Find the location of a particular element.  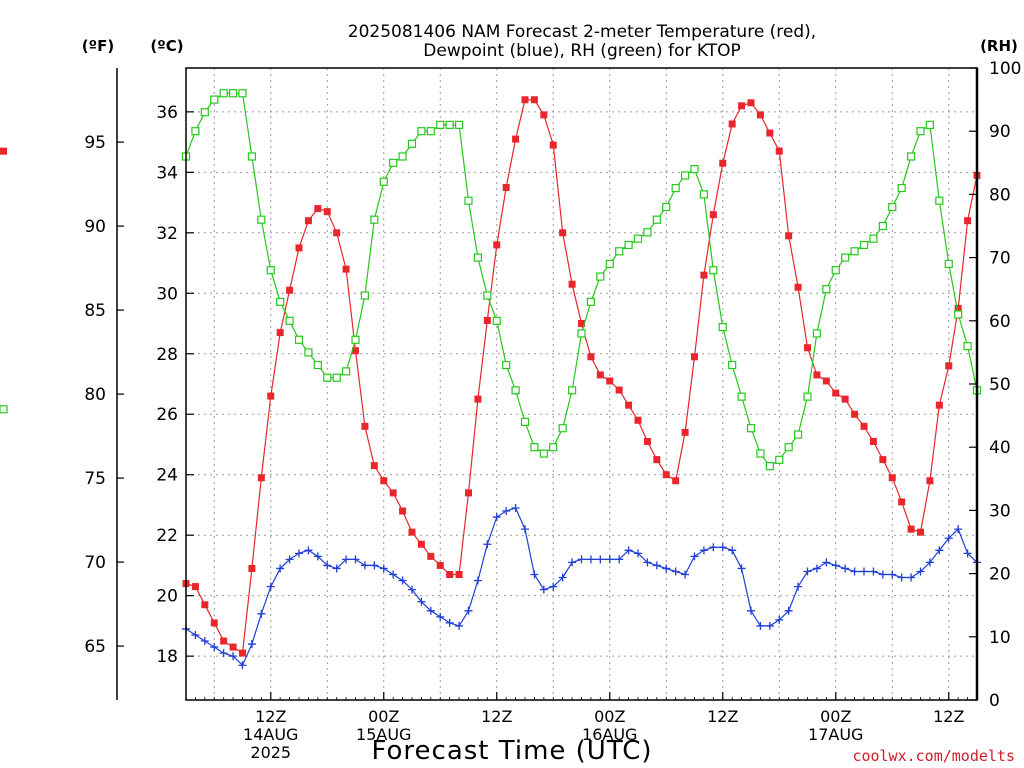

celsius-tick-label: 34 is located at coordinates (167, 173).